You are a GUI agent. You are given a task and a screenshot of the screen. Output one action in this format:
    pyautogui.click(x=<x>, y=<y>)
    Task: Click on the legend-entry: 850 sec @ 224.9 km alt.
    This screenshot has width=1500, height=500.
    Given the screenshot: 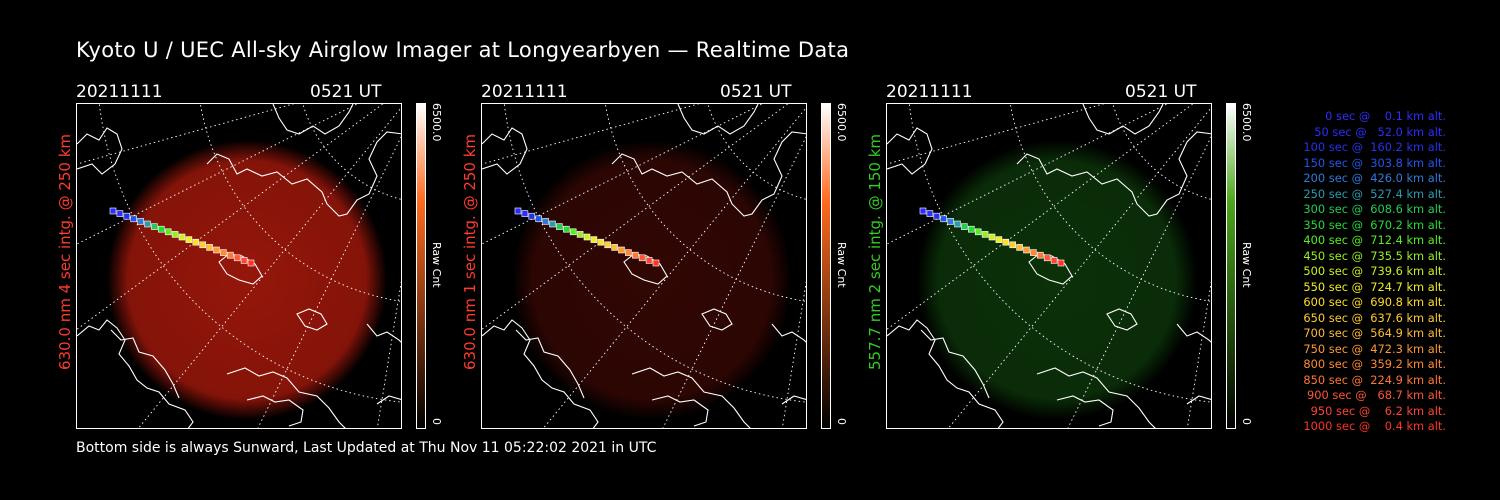 What is the action you would take?
    pyautogui.click(x=1372, y=379)
    